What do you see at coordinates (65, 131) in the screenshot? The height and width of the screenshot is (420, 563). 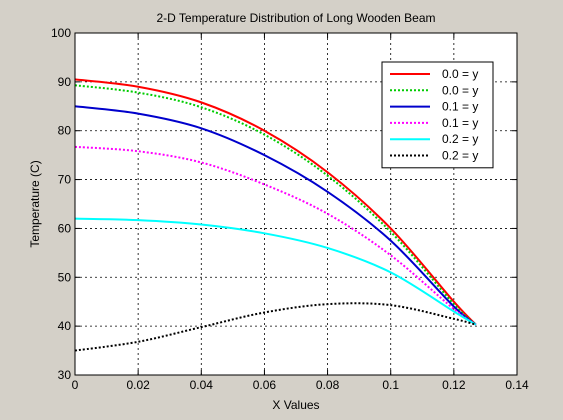 I see `y-tick-label: 80` at bounding box center [65, 131].